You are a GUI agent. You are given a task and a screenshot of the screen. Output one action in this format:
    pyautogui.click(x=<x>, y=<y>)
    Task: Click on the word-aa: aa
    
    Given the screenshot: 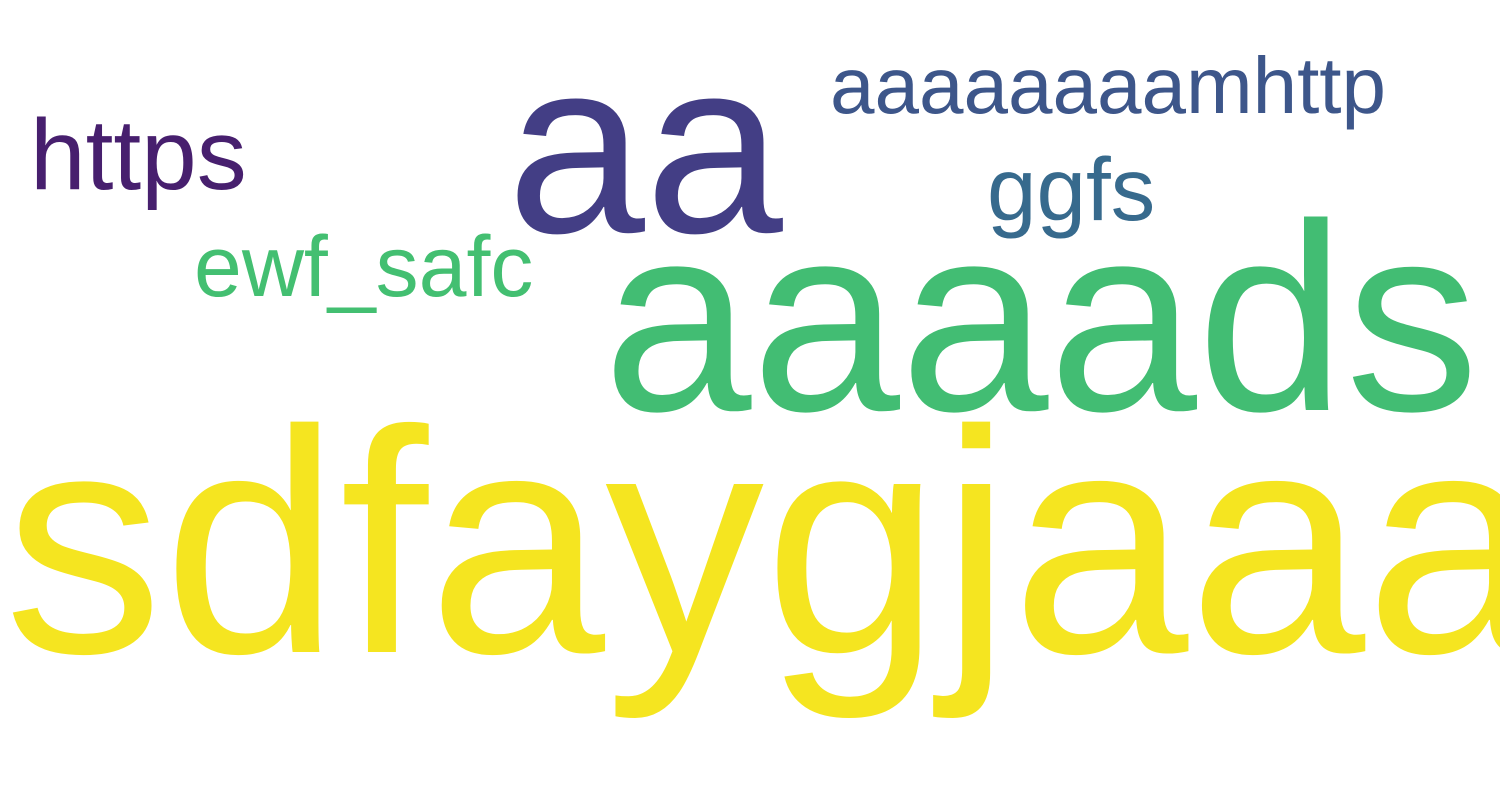 What is the action you would take?
    pyautogui.click(x=645, y=146)
    